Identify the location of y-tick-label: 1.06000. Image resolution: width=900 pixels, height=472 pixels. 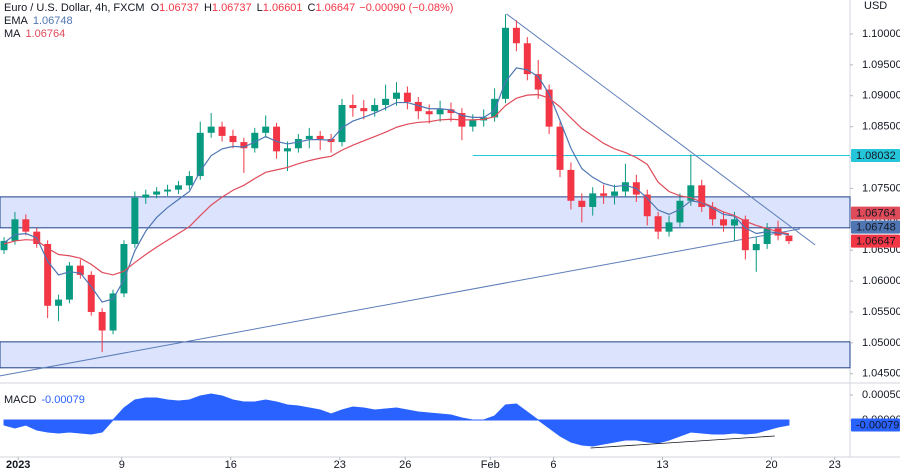
(881, 281).